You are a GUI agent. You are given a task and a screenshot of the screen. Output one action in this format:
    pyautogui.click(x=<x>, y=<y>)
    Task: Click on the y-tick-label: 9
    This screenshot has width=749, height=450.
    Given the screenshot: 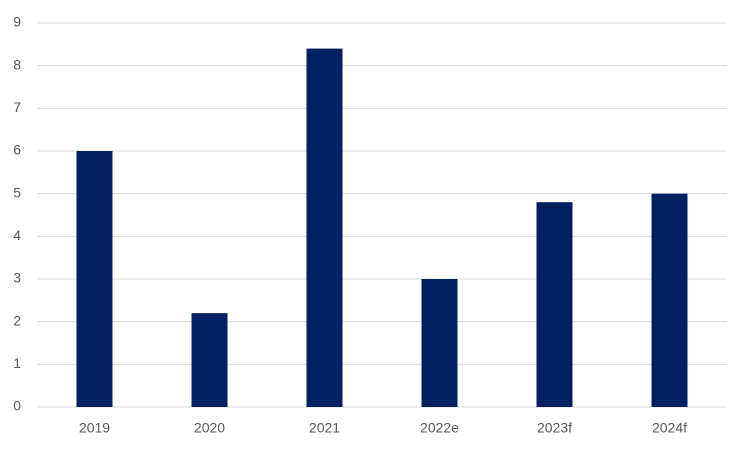 What is the action you would take?
    pyautogui.click(x=17, y=22)
    